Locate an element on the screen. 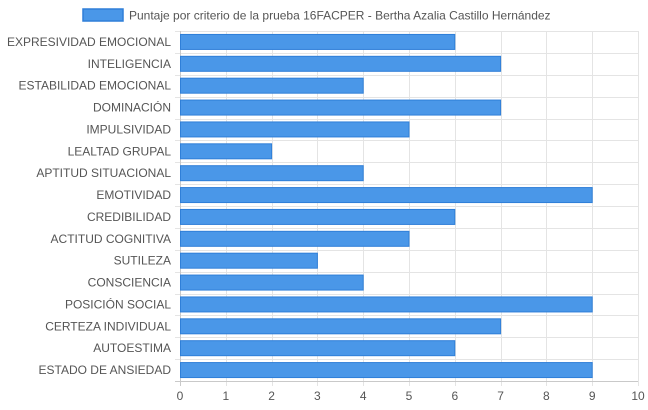 The width and height of the screenshot is (648, 410). y-tick-label: CONSCIENCIA is located at coordinates (129, 283).